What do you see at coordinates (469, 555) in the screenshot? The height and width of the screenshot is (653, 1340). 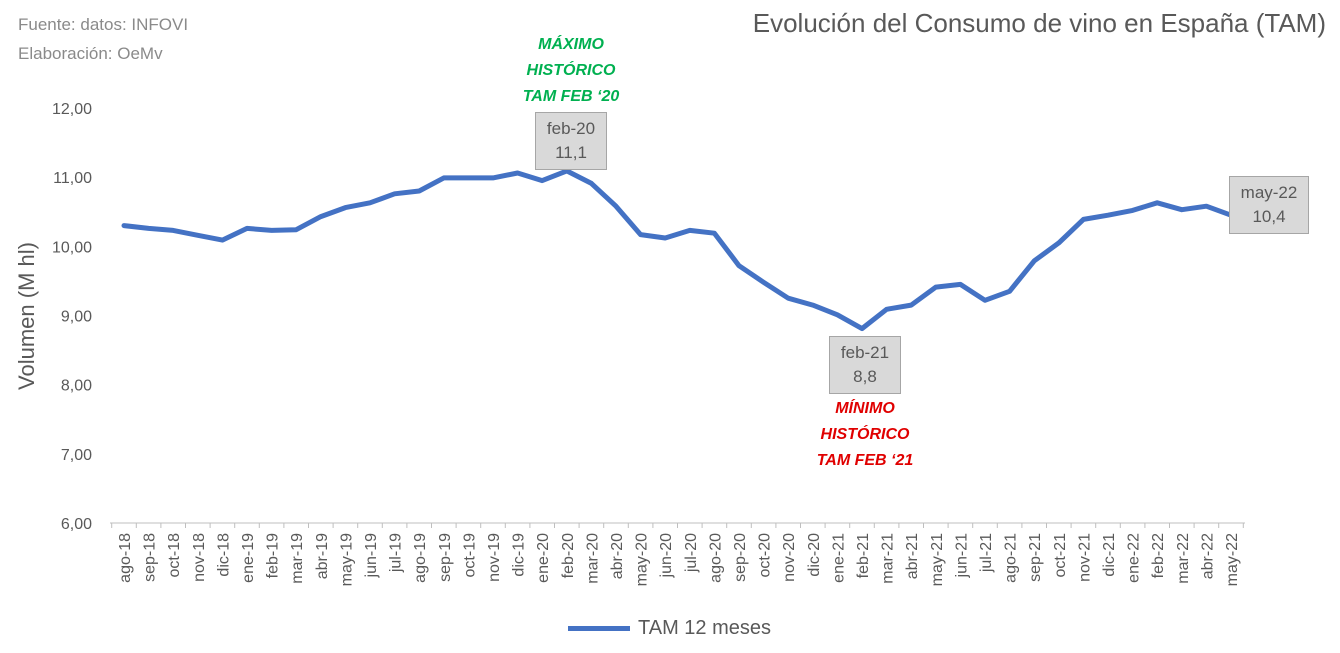 I see `x-tick-label: oct-19` at bounding box center [469, 555].